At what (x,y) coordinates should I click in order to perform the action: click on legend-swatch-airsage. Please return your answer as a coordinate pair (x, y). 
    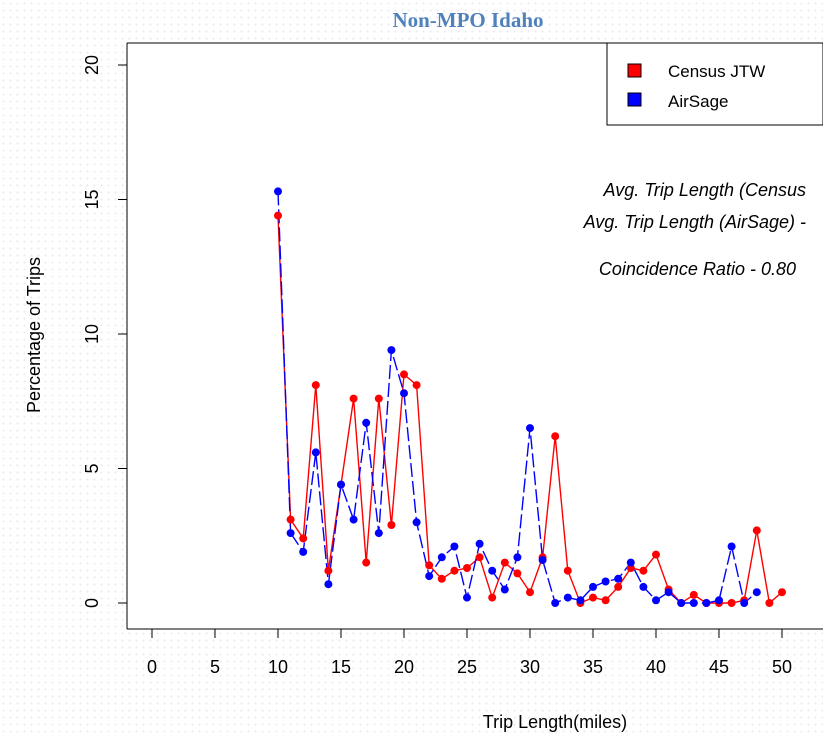
    Looking at the image, I should click on (634, 99).